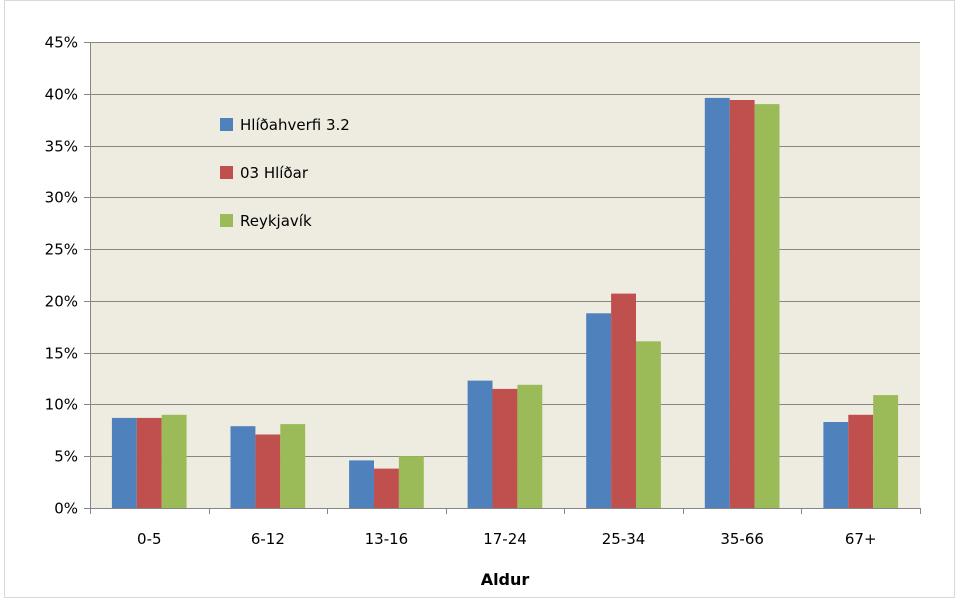 This screenshot has width=956, height=598. Describe the element at coordinates (624, 539) in the screenshot. I see `x-tick-label: 25-34` at that location.